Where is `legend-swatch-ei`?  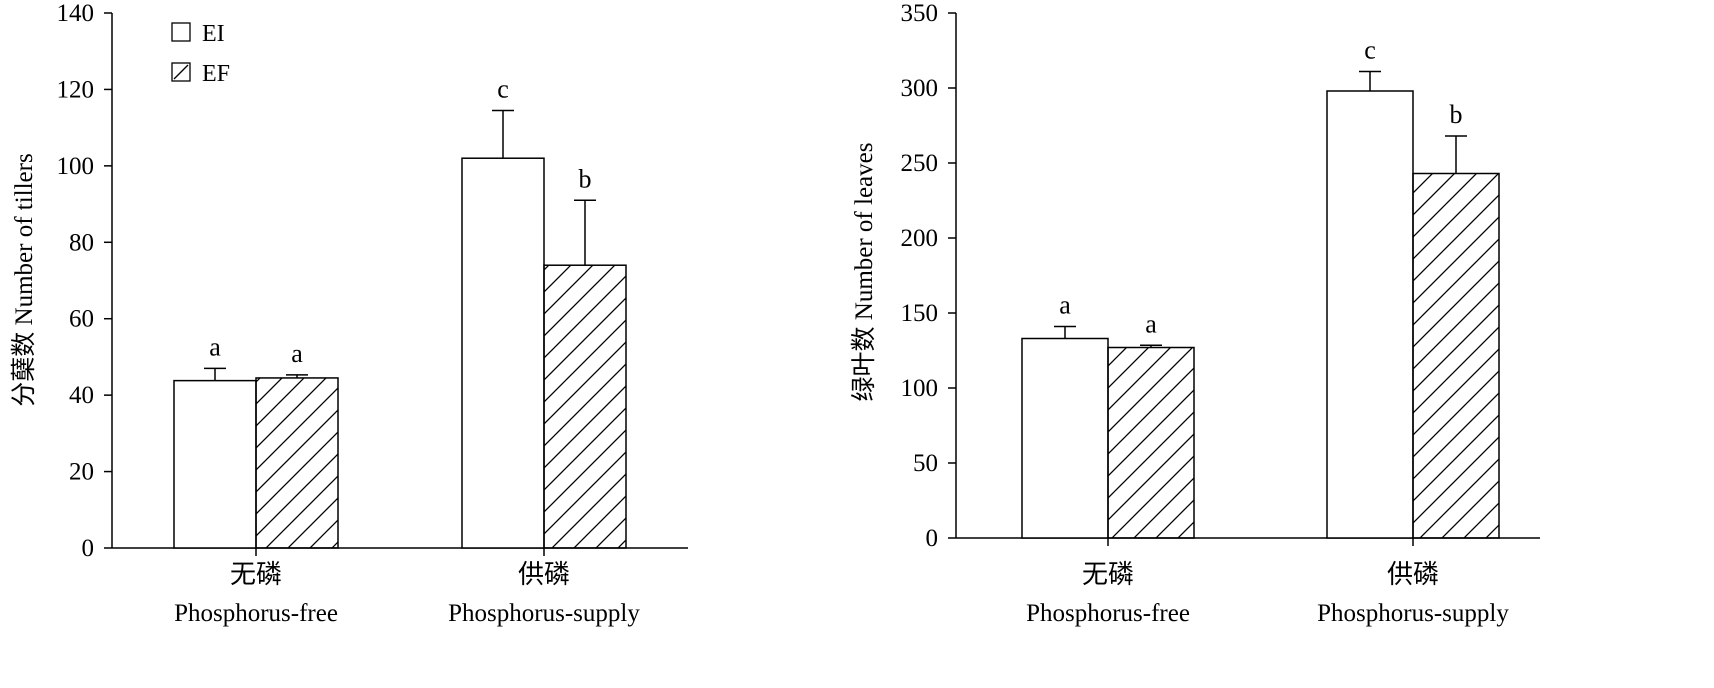
legend-swatch-ei is located at coordinates (181, 32).